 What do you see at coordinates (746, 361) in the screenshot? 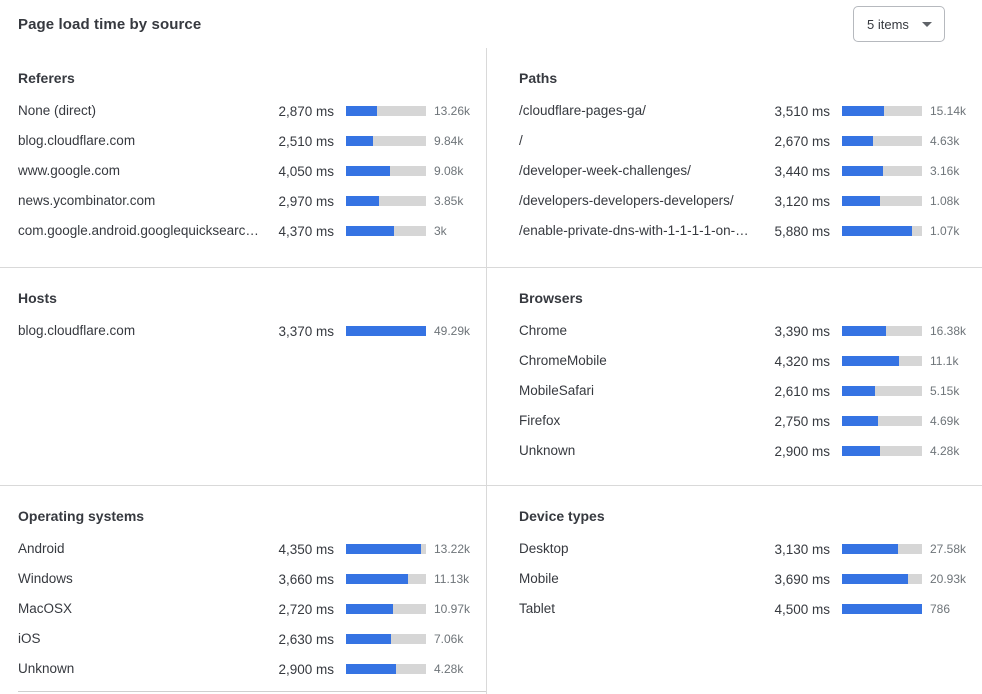
I see `metric-row: ChromeMobile 4,320 ms 11.1k` at bounding box center [746, 361].